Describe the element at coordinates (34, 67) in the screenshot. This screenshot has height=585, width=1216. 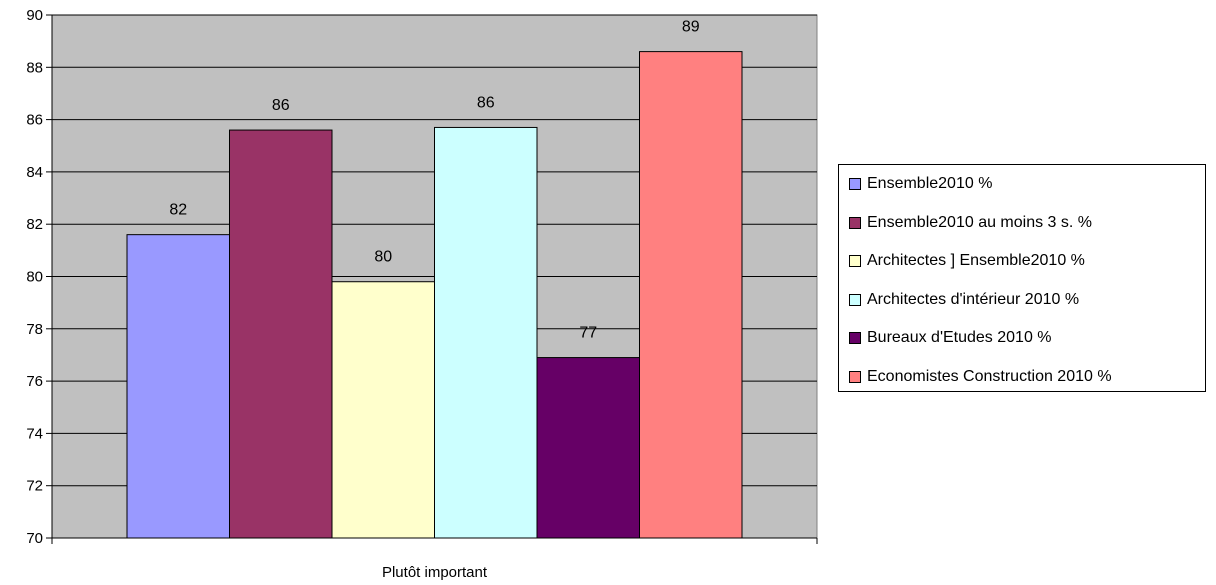
I see `y-tick-label: 88` at that location.